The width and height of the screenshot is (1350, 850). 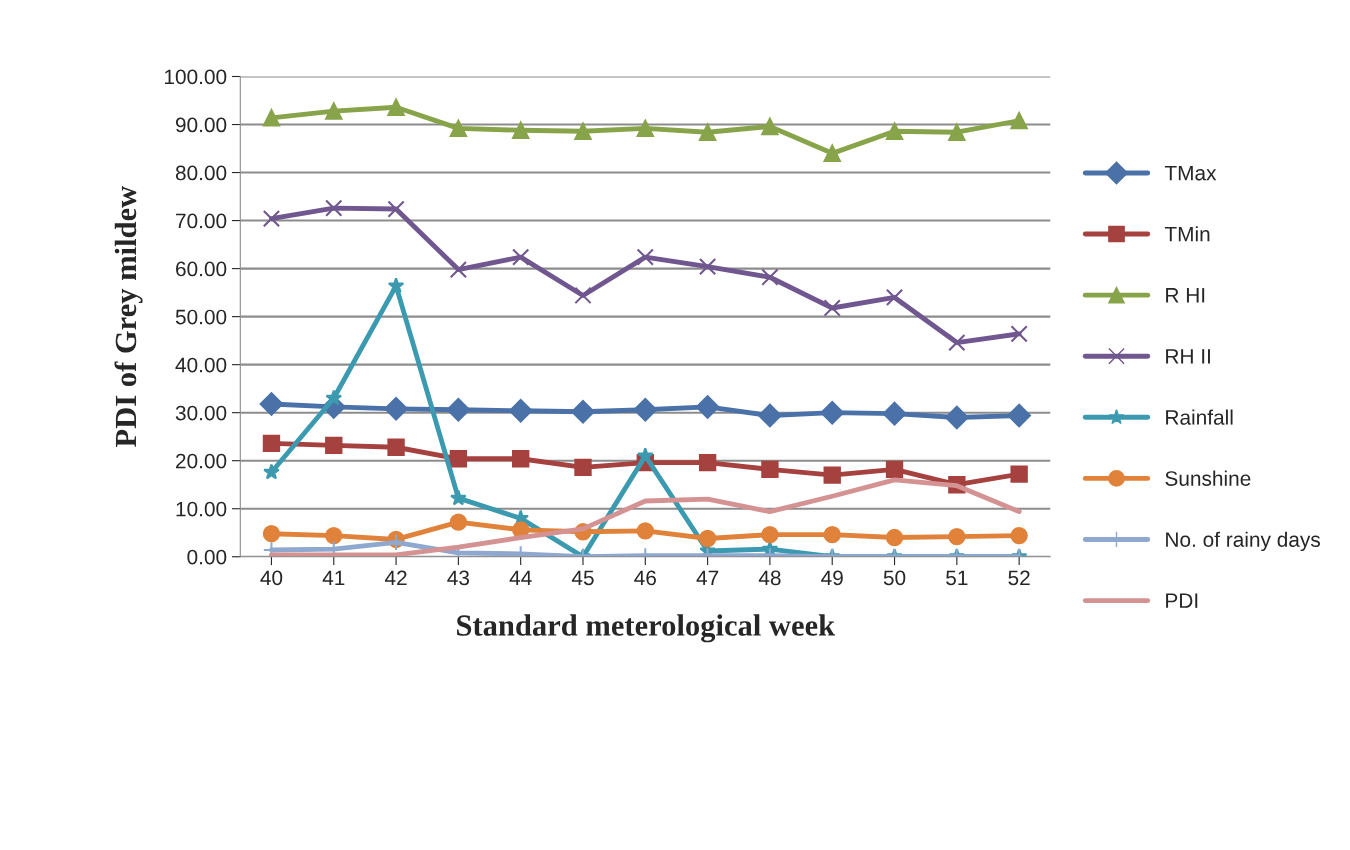 I want to click on legend-label: TMin, so click(x=1187, y=234).